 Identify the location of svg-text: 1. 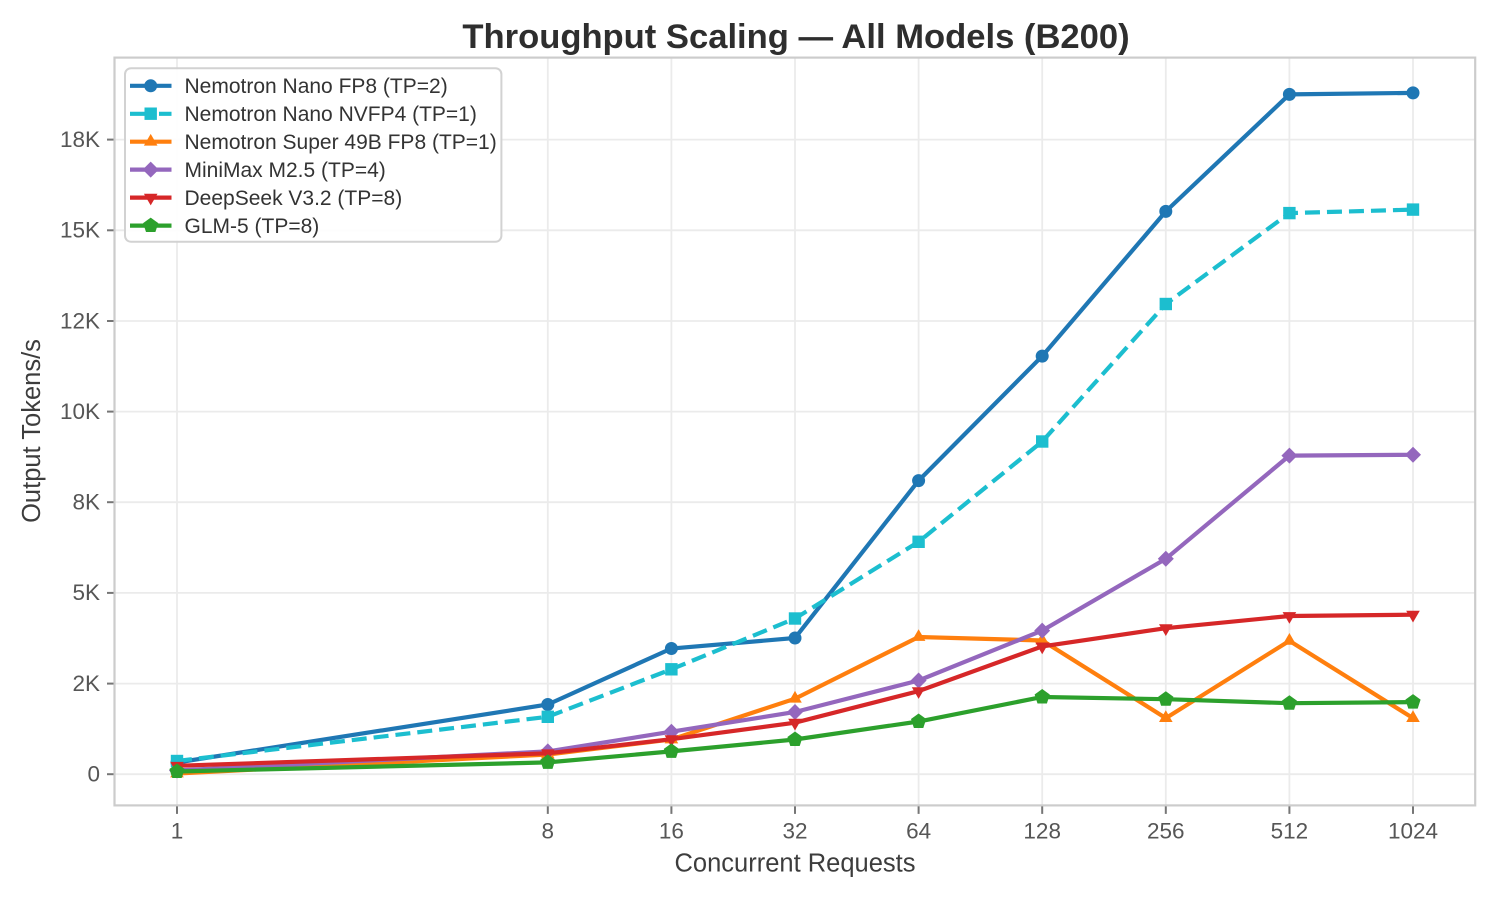
(177, 831).